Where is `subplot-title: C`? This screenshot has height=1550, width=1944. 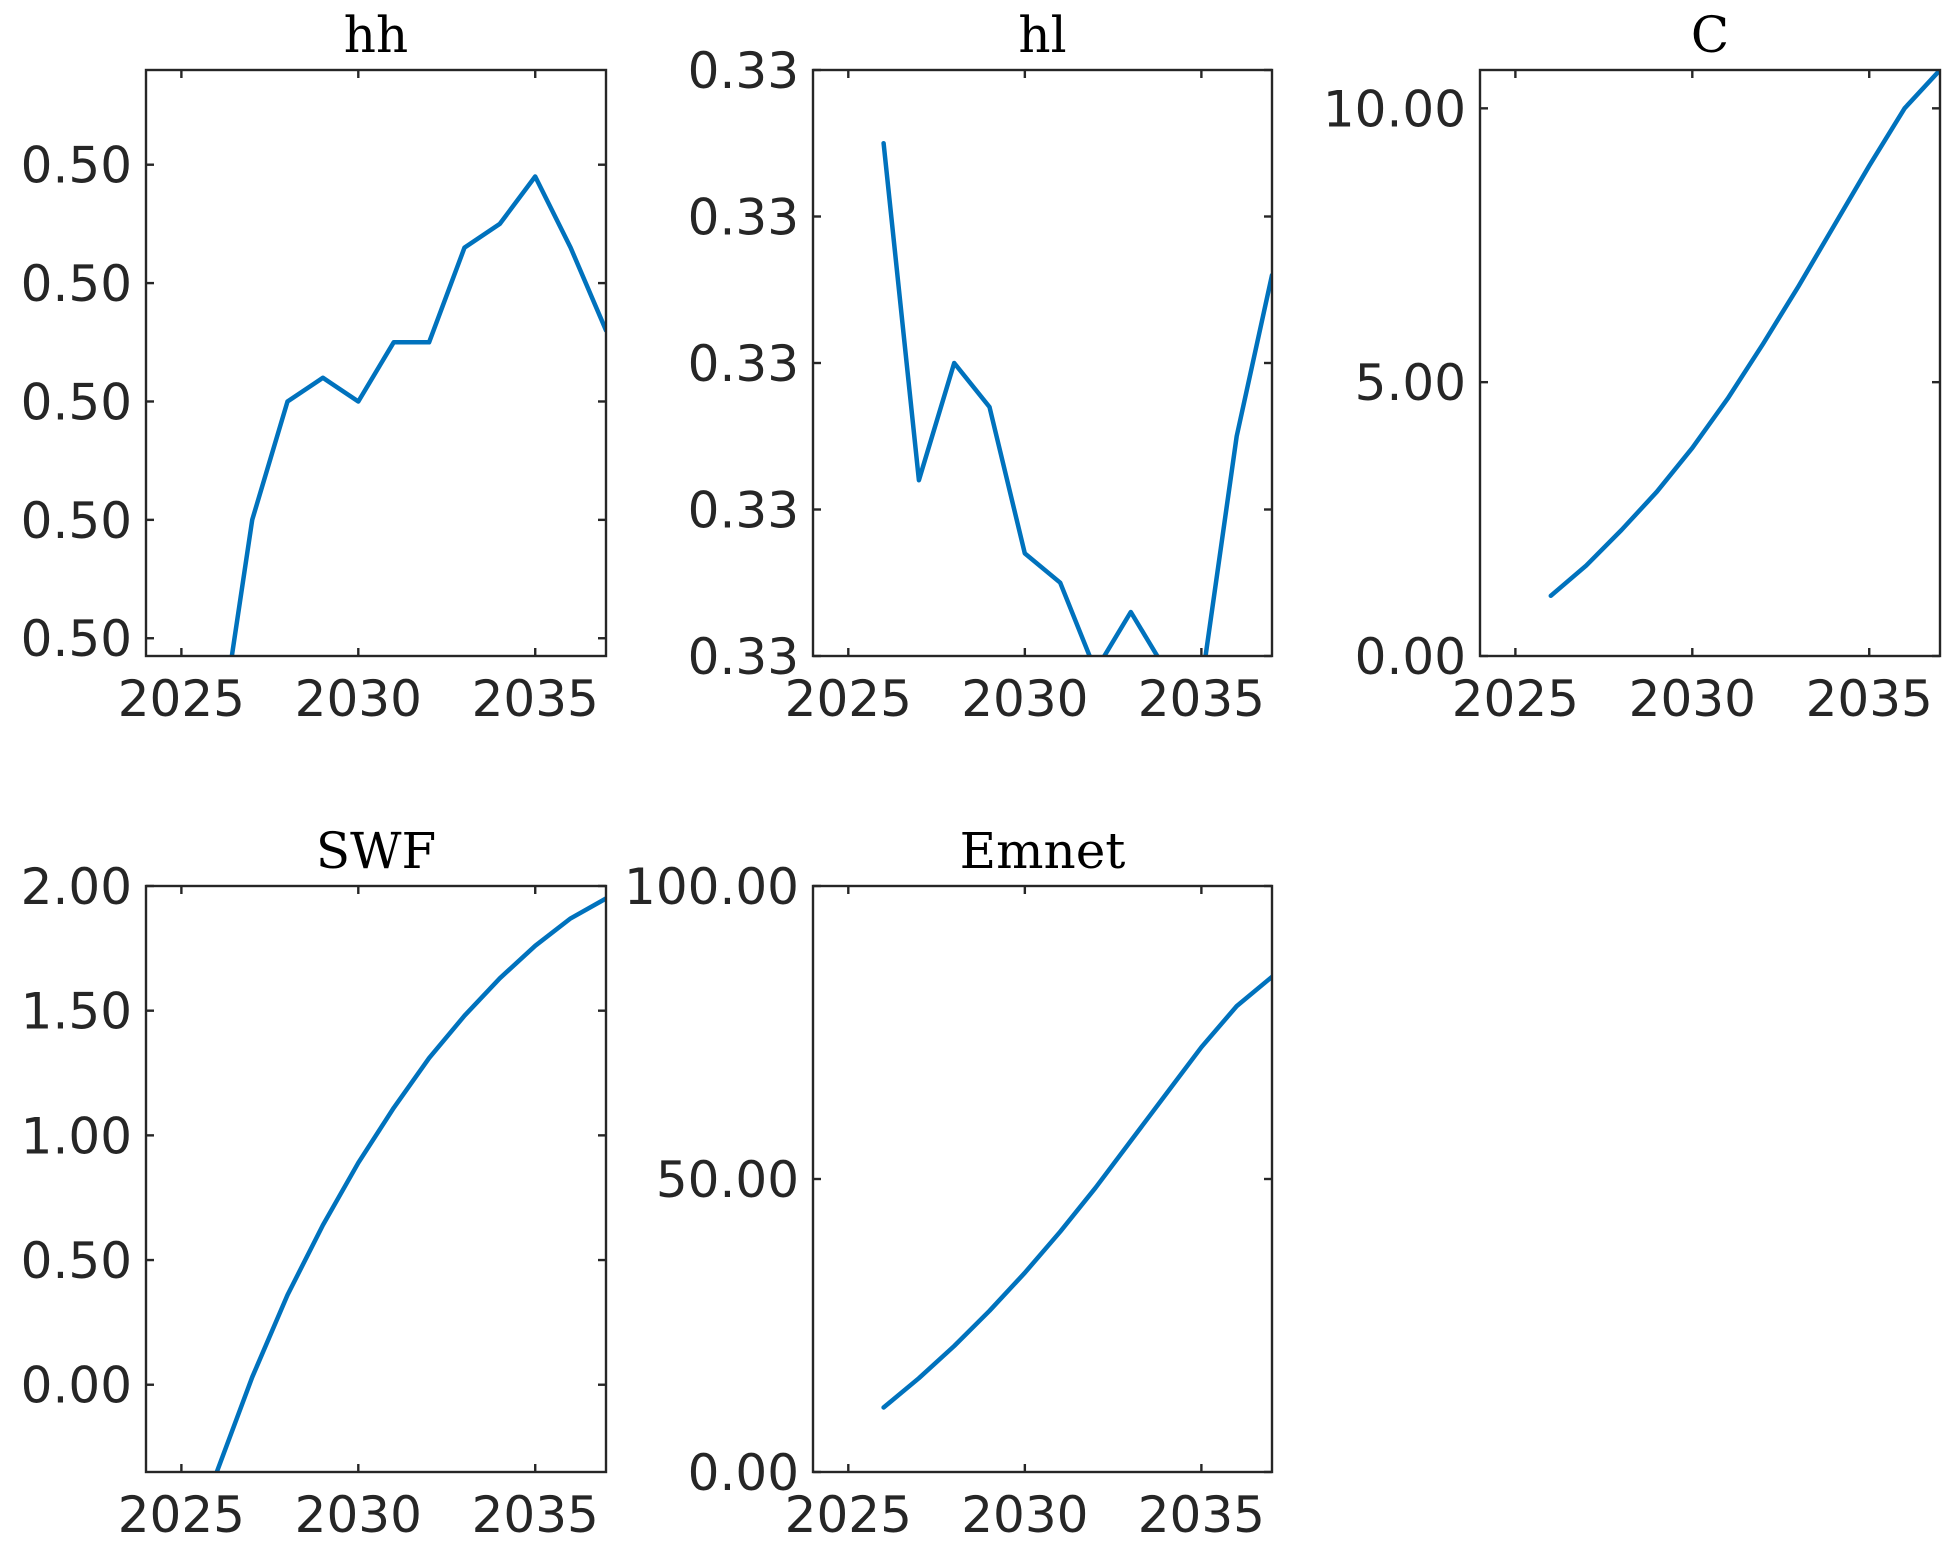
subplot-title: C is located at coordinates (1710, 35).